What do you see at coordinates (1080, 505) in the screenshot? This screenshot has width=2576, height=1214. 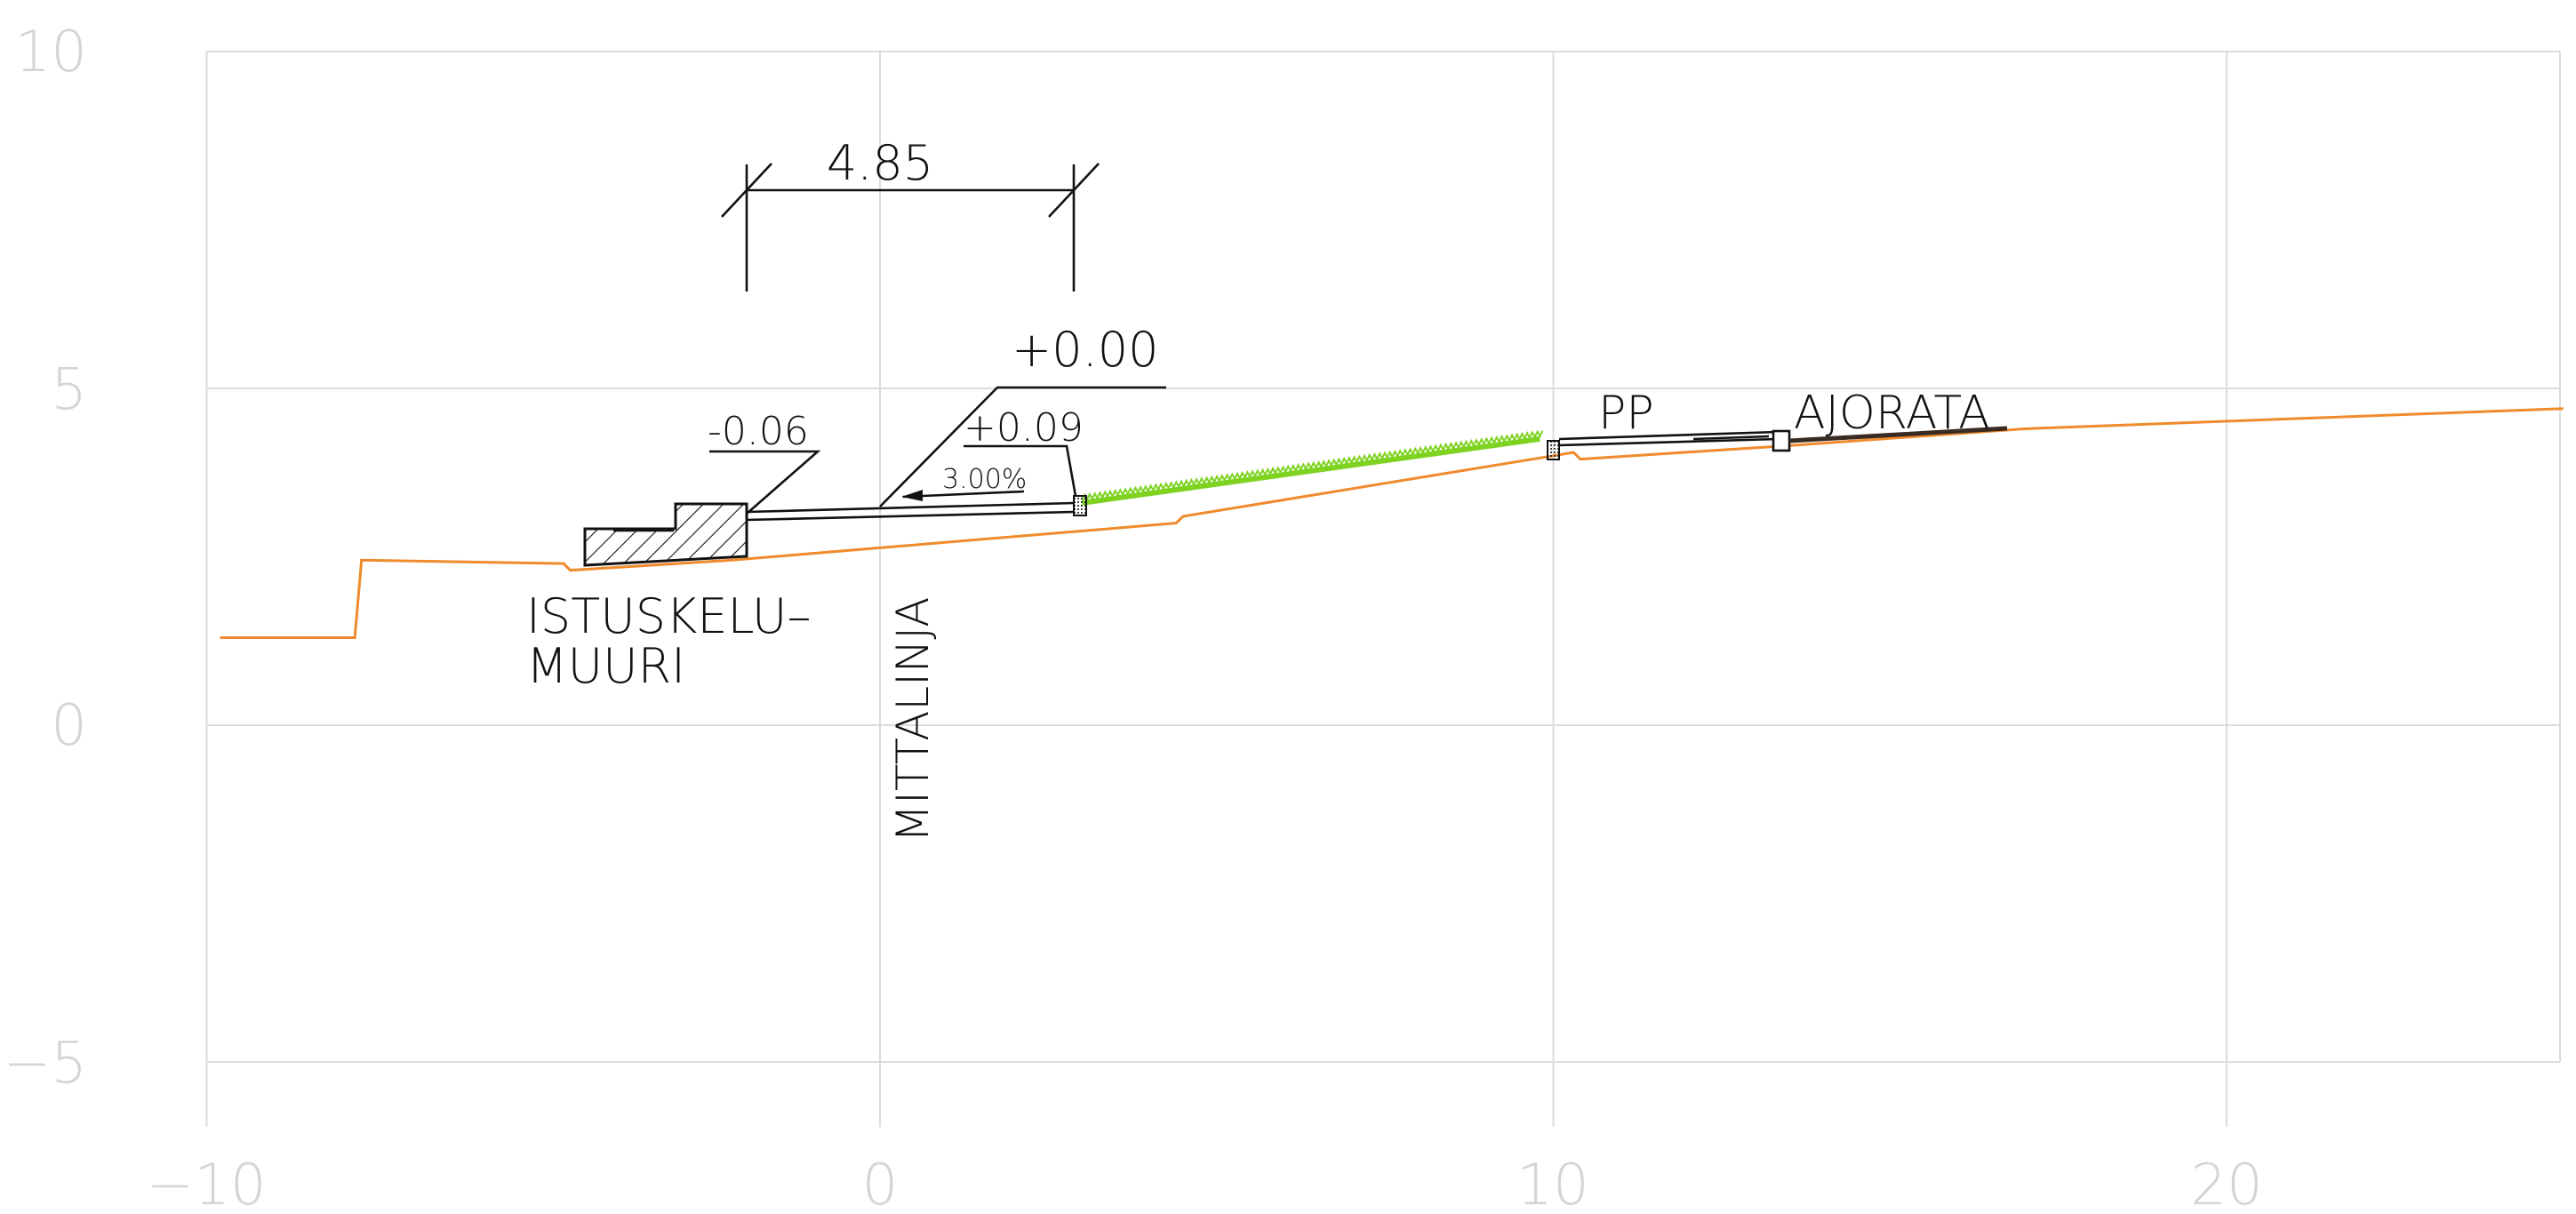 I see `curb-stone-left` at bounding box center [1080, 505].